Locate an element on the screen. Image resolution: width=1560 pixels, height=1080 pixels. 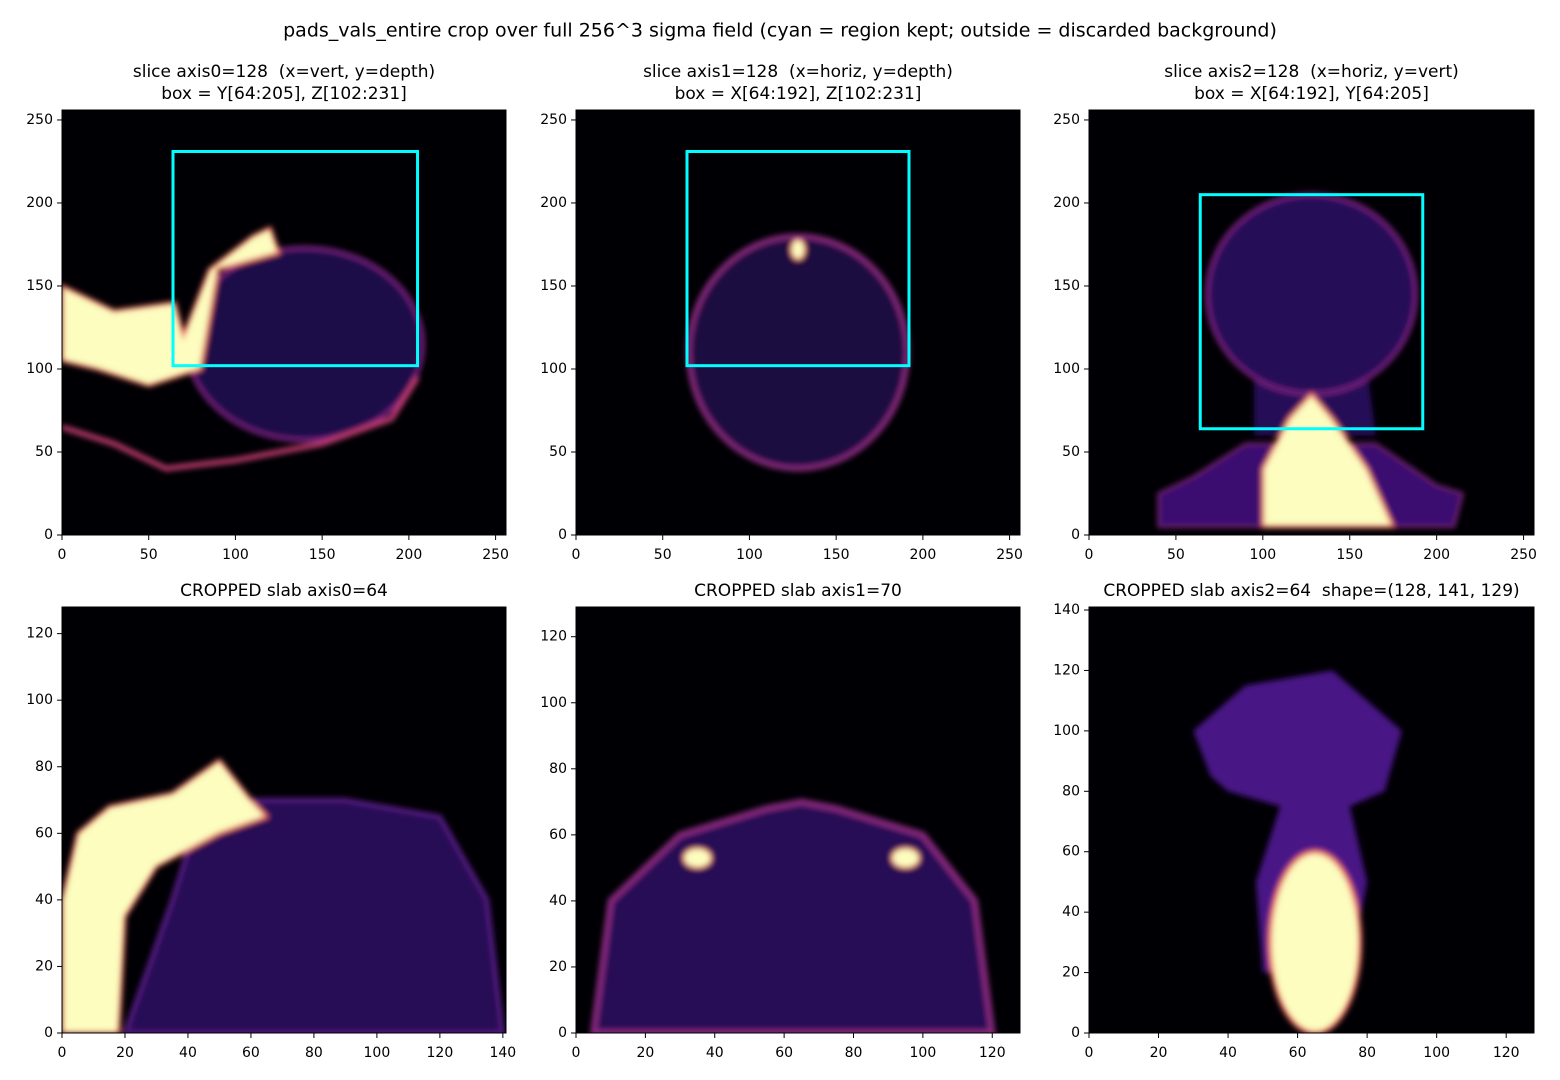
x-tick-label: 40 is located at coordinates (1228, 1053).